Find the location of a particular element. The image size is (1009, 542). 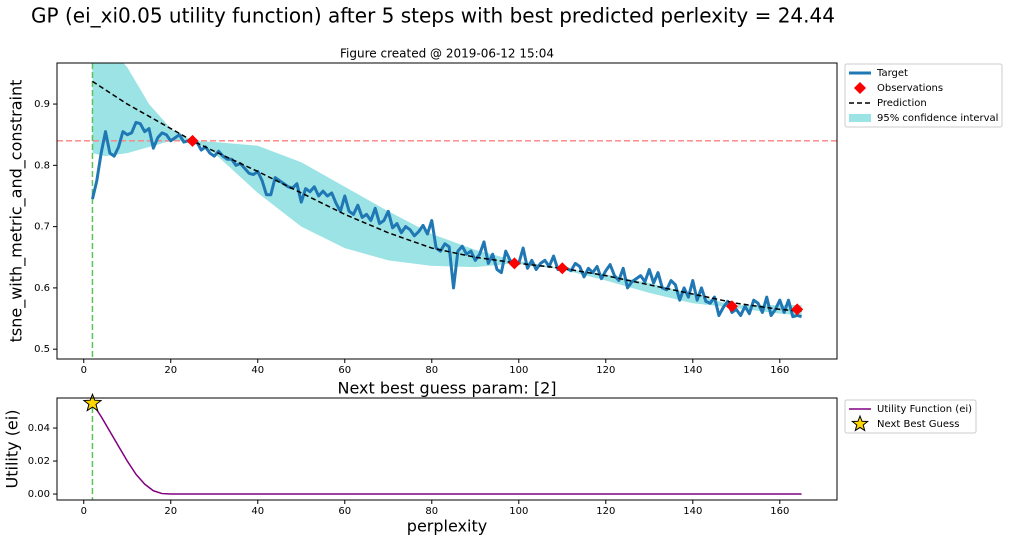

axes-frame is located at coordinates (447, 449).